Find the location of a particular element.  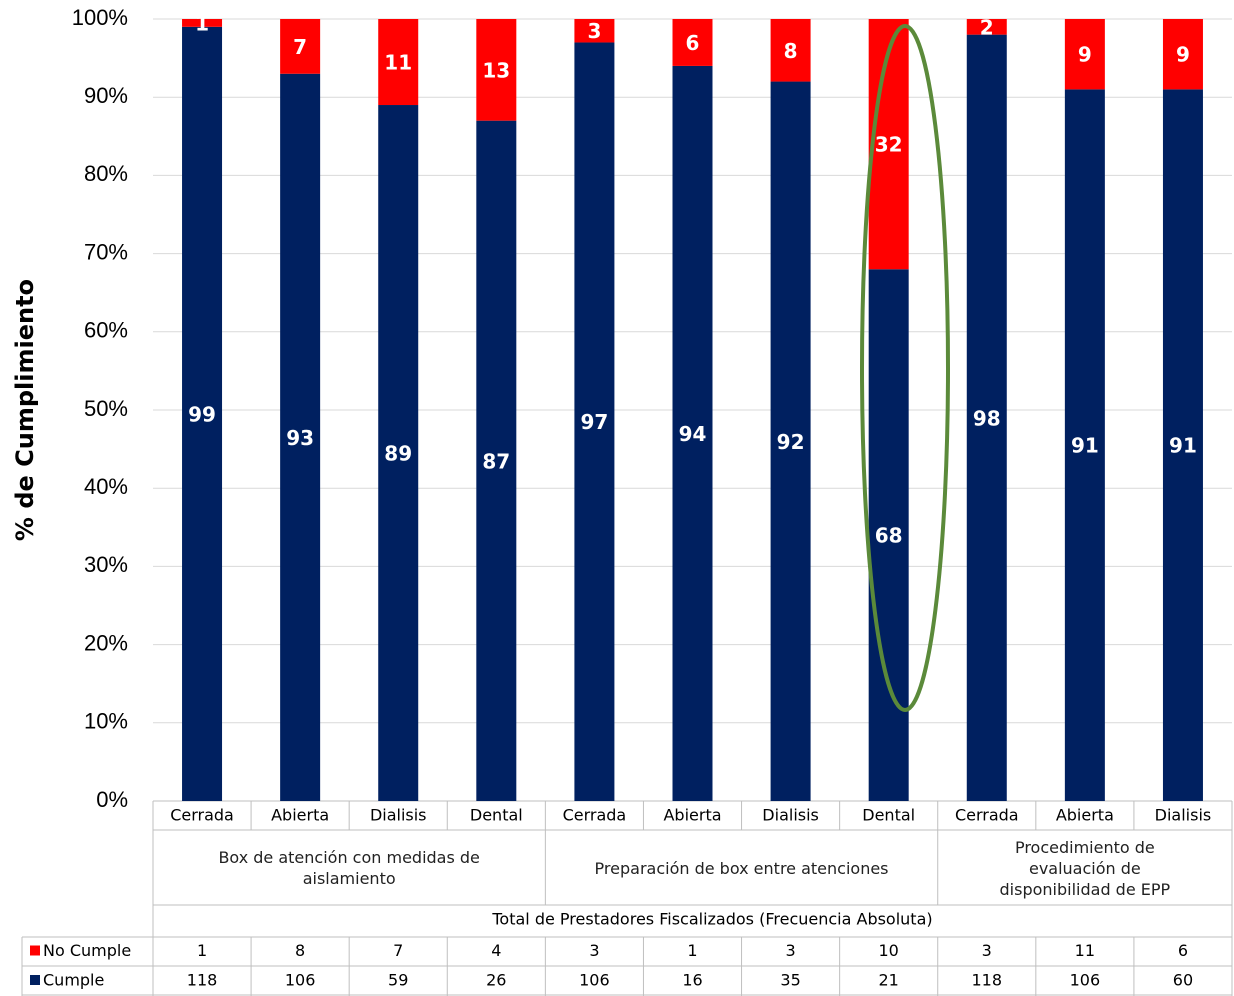

data-label: 93 is located at coordinates (300, 438).